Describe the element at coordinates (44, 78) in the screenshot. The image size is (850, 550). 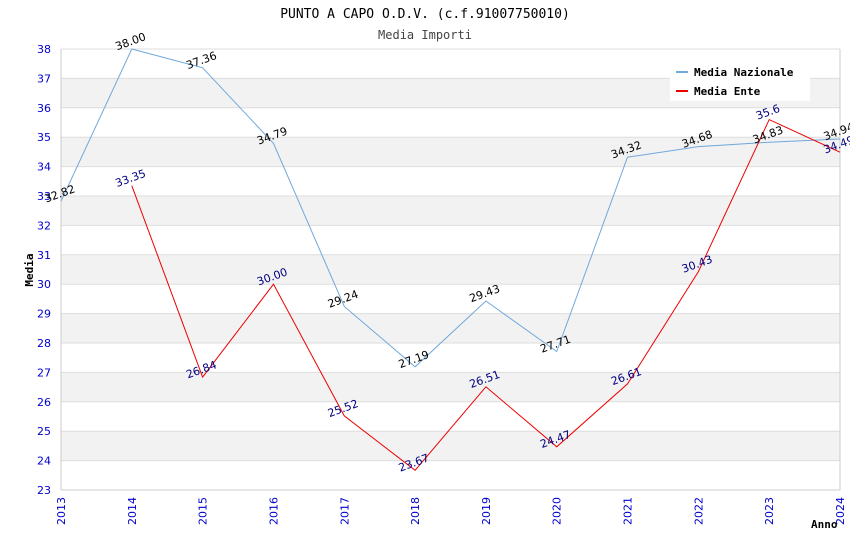
I see `y-tick-label: 37` at that location.